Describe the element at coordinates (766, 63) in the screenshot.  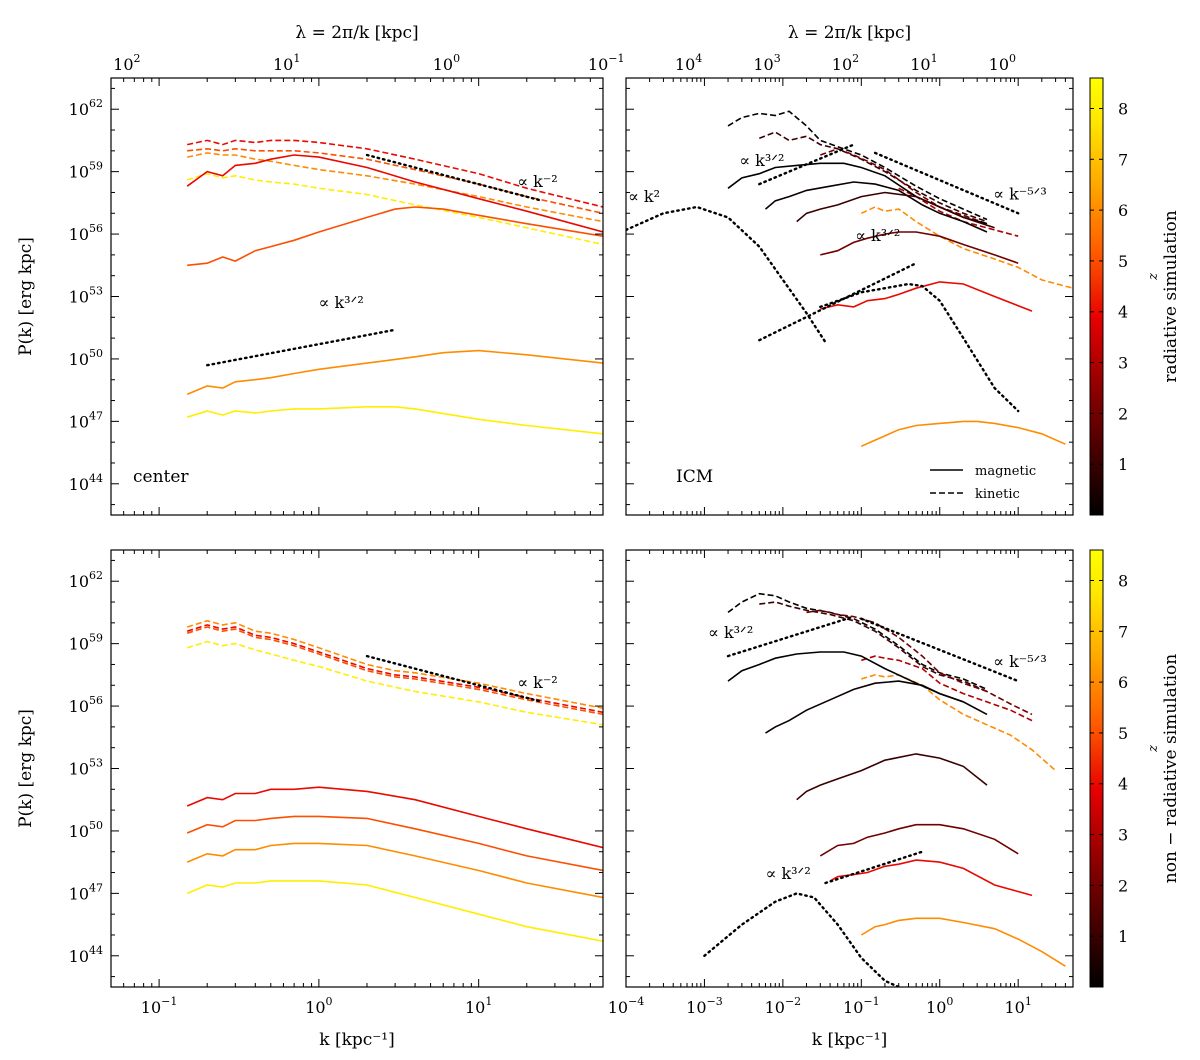
I see `top-tick-label: 10³` at that location.